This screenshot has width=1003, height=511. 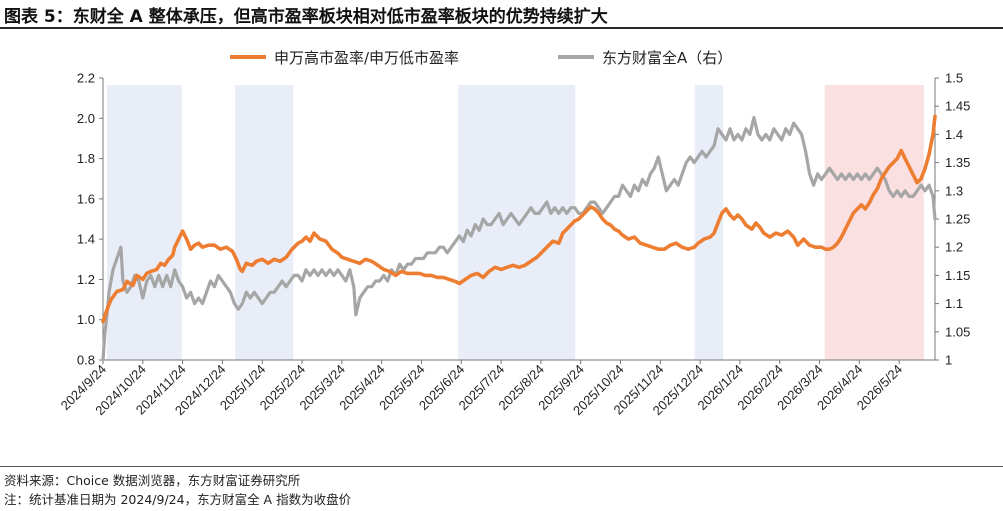 I want to click on footer-divider, so click(x=501, y=466).